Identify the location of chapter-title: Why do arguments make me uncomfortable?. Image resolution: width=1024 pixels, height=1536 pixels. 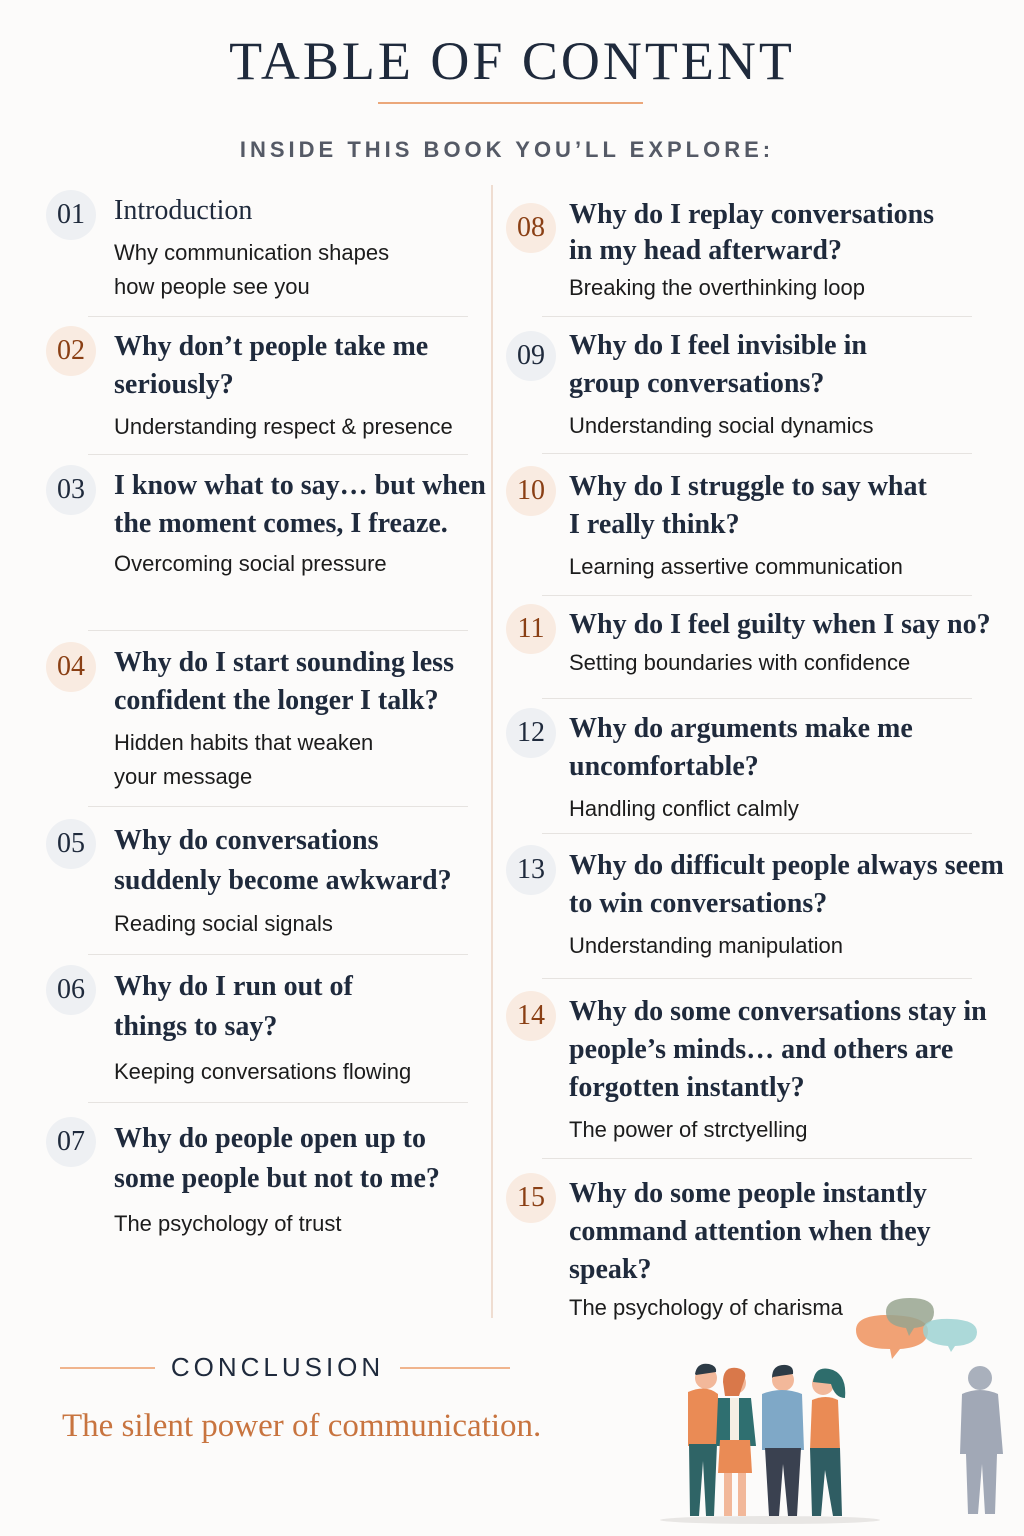
(741, 747).